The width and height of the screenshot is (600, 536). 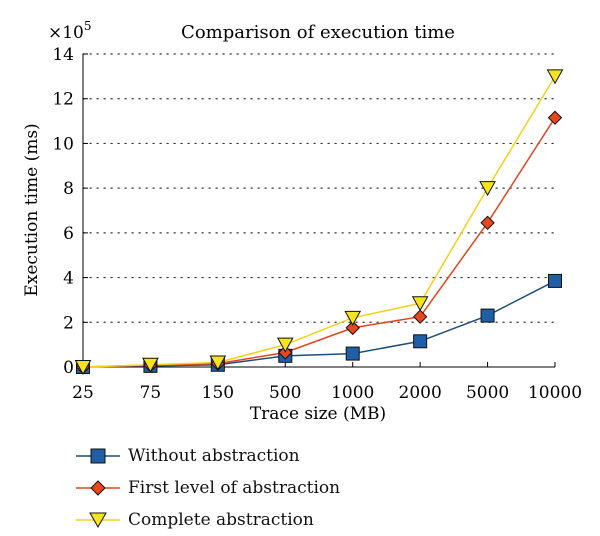 What do you see at coordinates (218, 393) in the screenshot?
I see `x-tick-label: 150` at bounding box center [218, 393].